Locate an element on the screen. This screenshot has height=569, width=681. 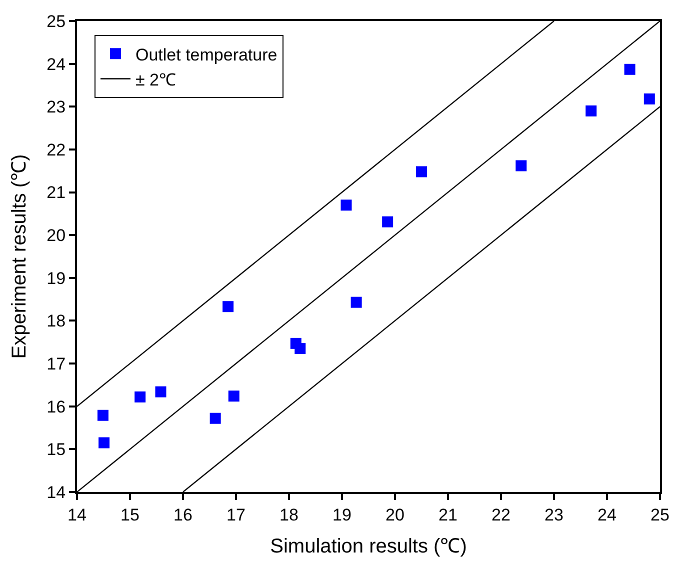
y-tick-label: 19 is located at coordinates (56, 278).